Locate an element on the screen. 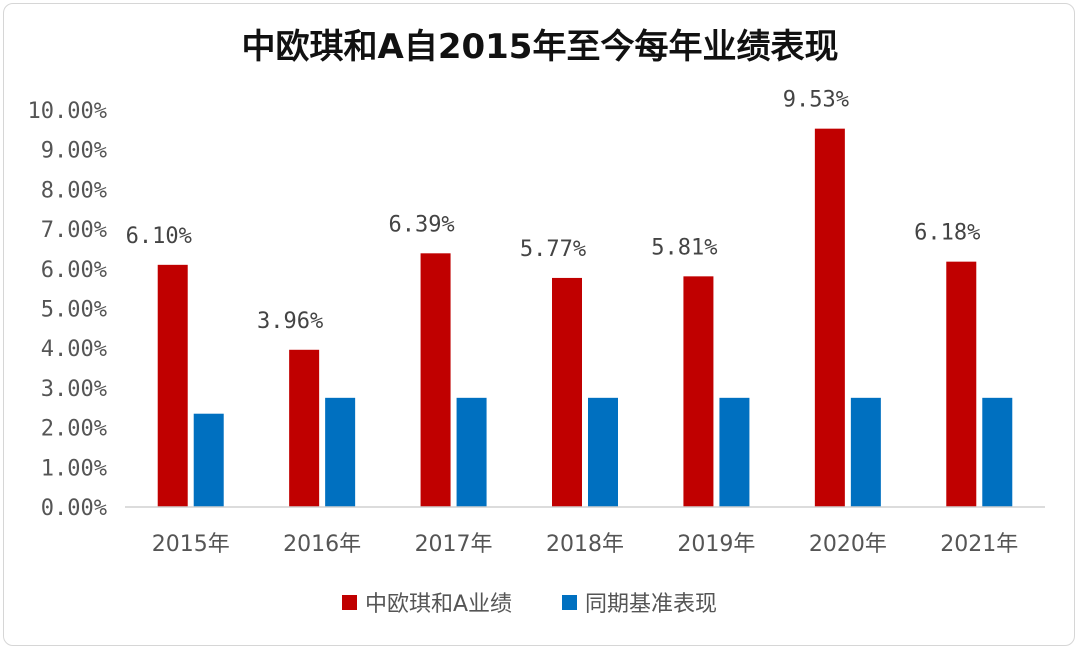  chart-title: 中欧琪和A自2015年至今每年业绩表现 is located at coordinates (540, 47).